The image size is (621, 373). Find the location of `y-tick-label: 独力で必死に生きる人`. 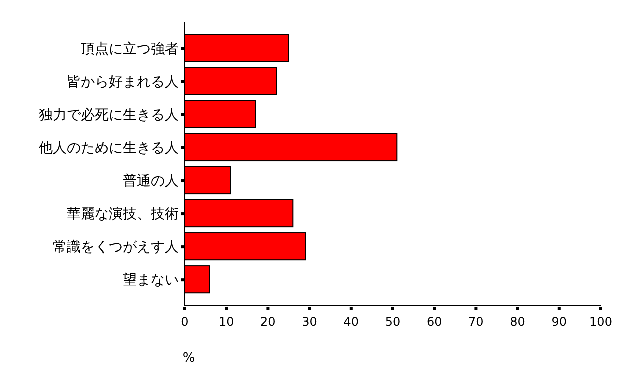

y-tick-label: 独力で必死に生きる人 is located at coordinates (109, 115).